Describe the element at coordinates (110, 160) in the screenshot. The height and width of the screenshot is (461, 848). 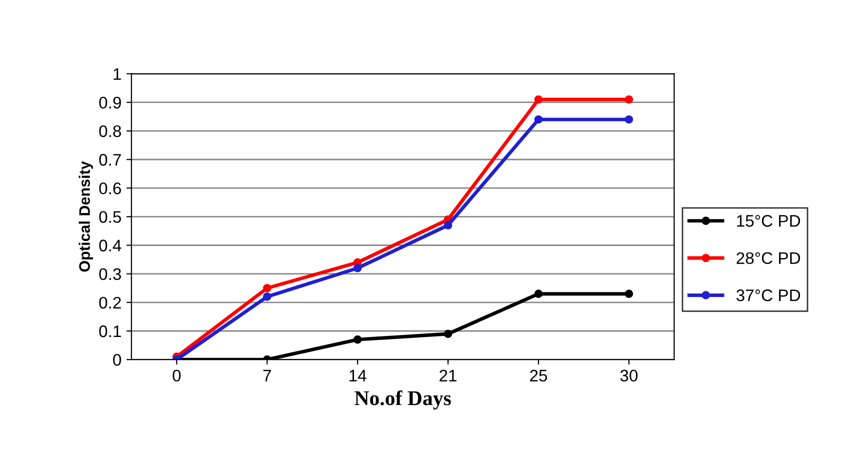
I see `y-tick-label: 0.7` at that location.